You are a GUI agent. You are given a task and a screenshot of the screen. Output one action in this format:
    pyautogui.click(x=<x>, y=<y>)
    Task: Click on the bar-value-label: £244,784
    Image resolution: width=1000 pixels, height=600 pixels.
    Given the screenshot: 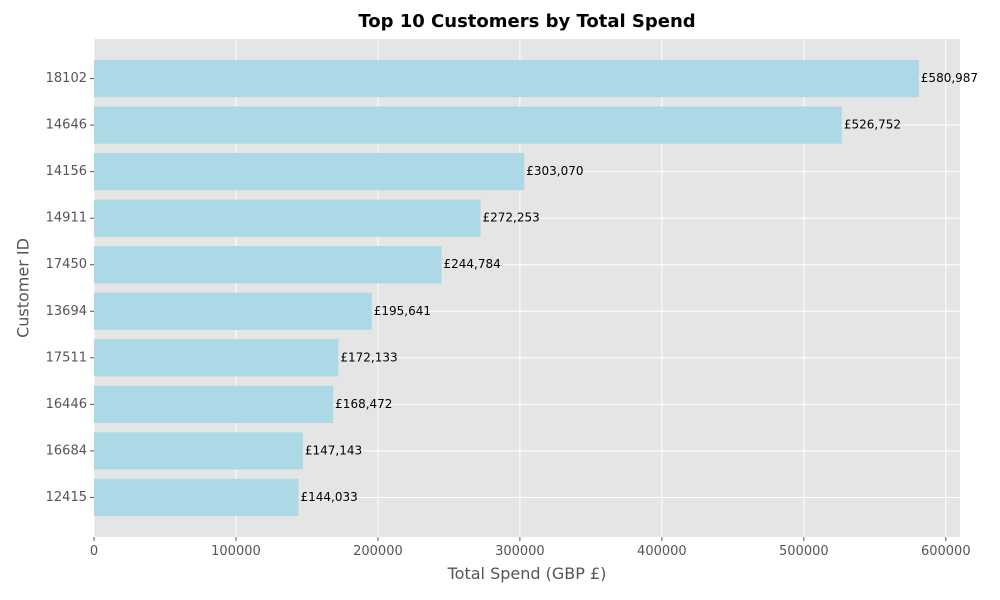 What is the action you would take?
    pyautogui.click(x=472, y=264)
    